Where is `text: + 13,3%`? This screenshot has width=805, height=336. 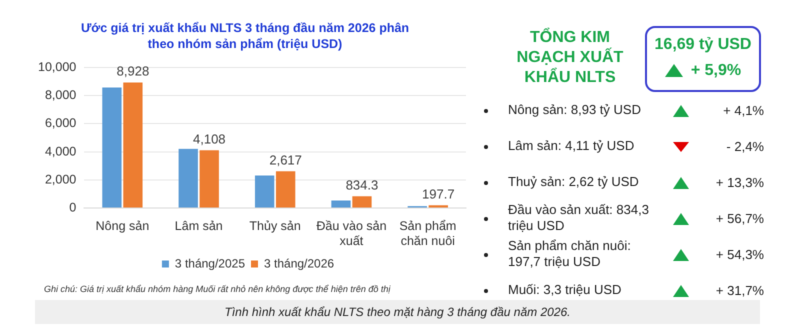
text: + 13,3% is located at coordinates (740, 182).